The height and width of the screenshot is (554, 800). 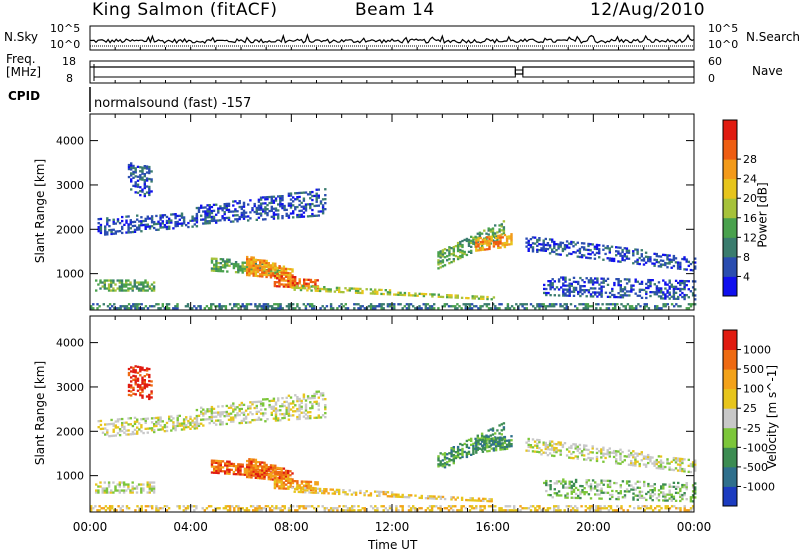 What do you see at coordinates (730, 418) in the screenshot?
I see `colorbar-frame` at bounding box center [730, 418].